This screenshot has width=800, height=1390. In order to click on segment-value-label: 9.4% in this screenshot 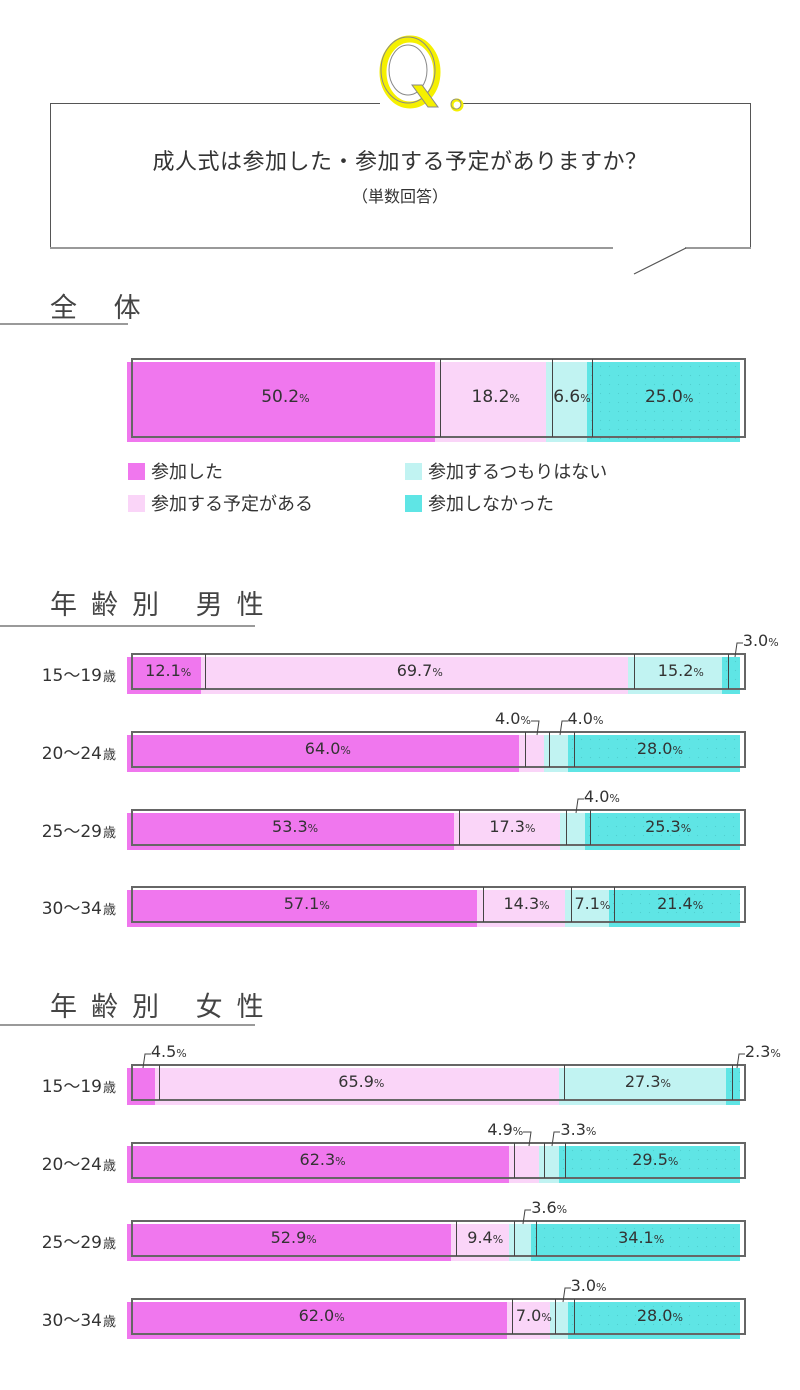, I will do `click(485, 1237)`.